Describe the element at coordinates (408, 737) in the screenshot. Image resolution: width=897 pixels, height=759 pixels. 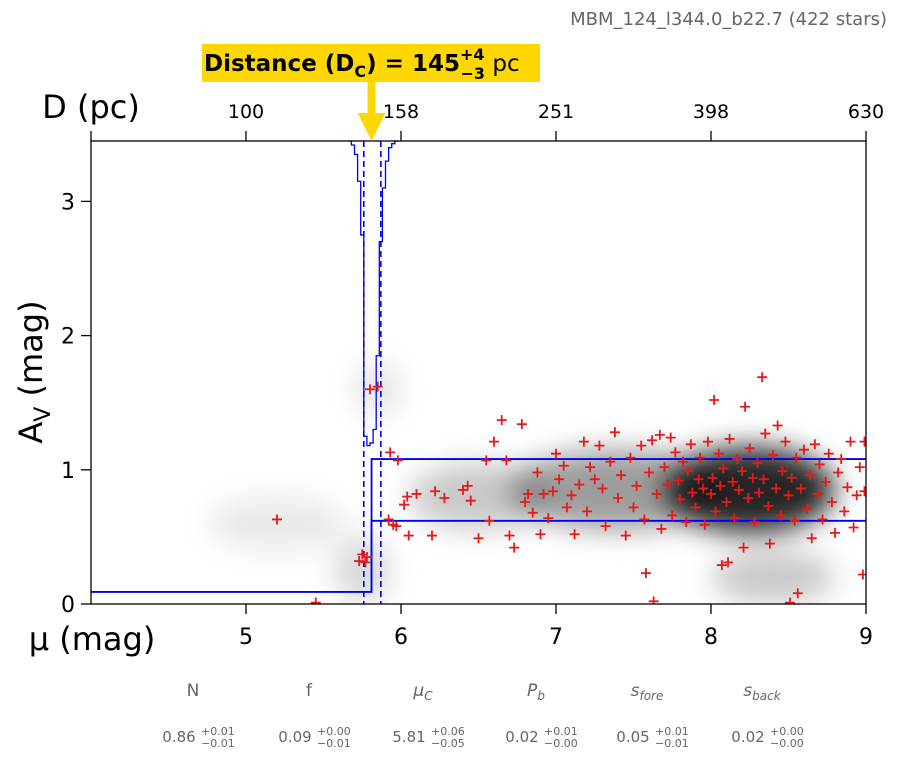
I see `parameter-value: 5.81` at that location.